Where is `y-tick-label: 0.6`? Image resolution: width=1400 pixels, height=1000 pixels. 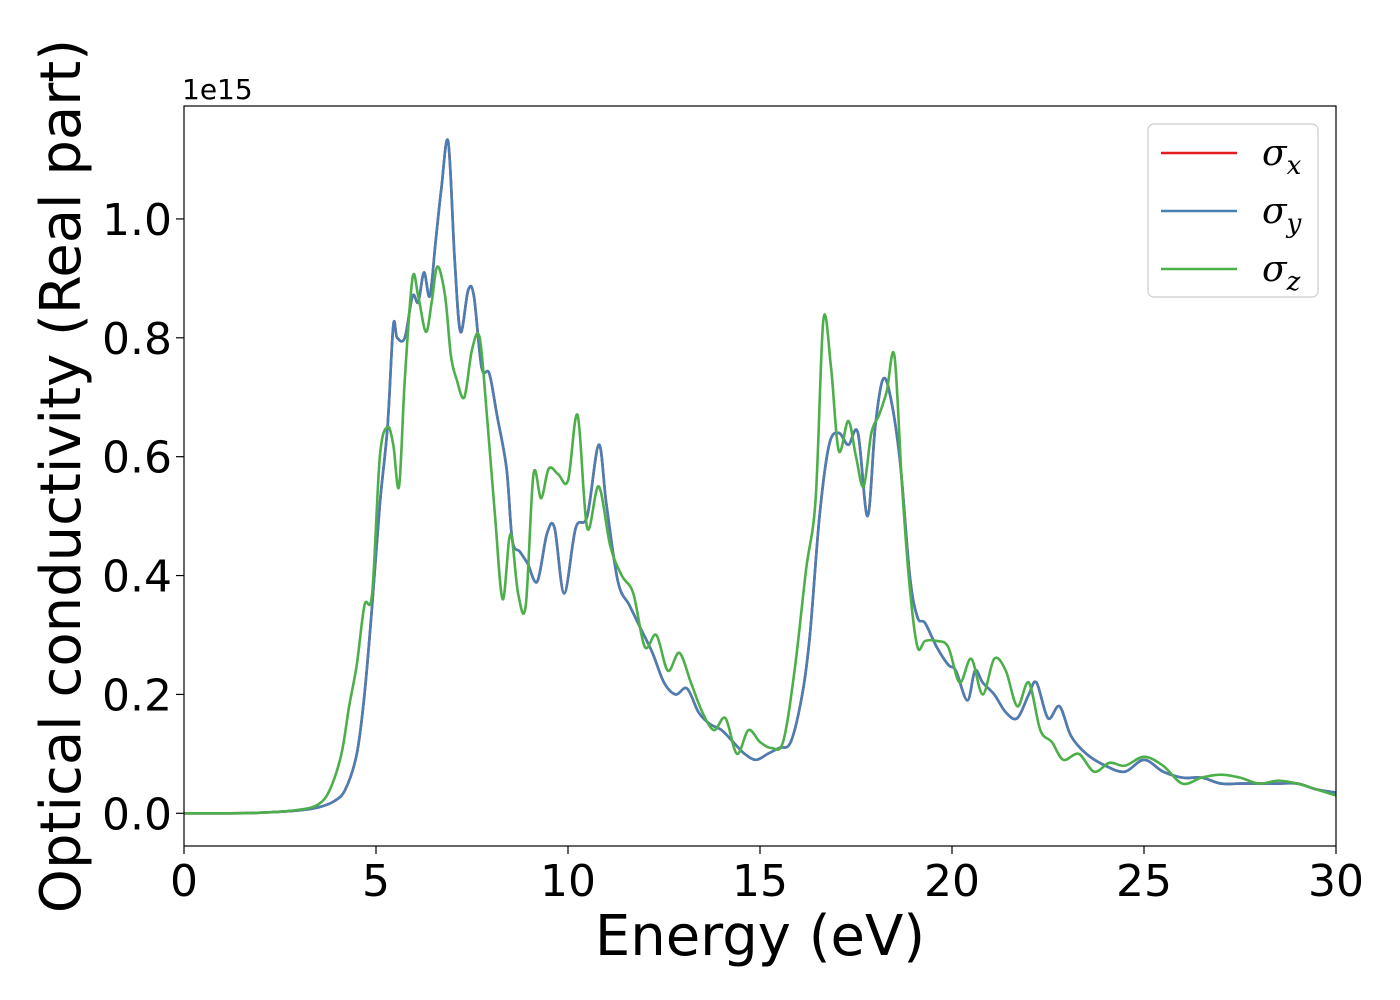 y-tick-label: 0.6 is located at coordinates (137, 458).